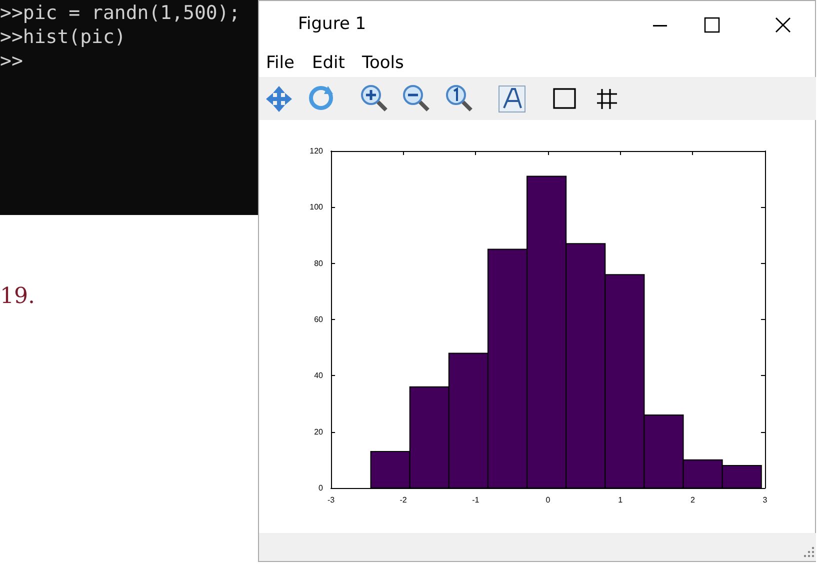  What do you see at coordinates (63, 37) in the screenshot?
I see `text: >>hist(pic)` at bounding box center [63, 37].